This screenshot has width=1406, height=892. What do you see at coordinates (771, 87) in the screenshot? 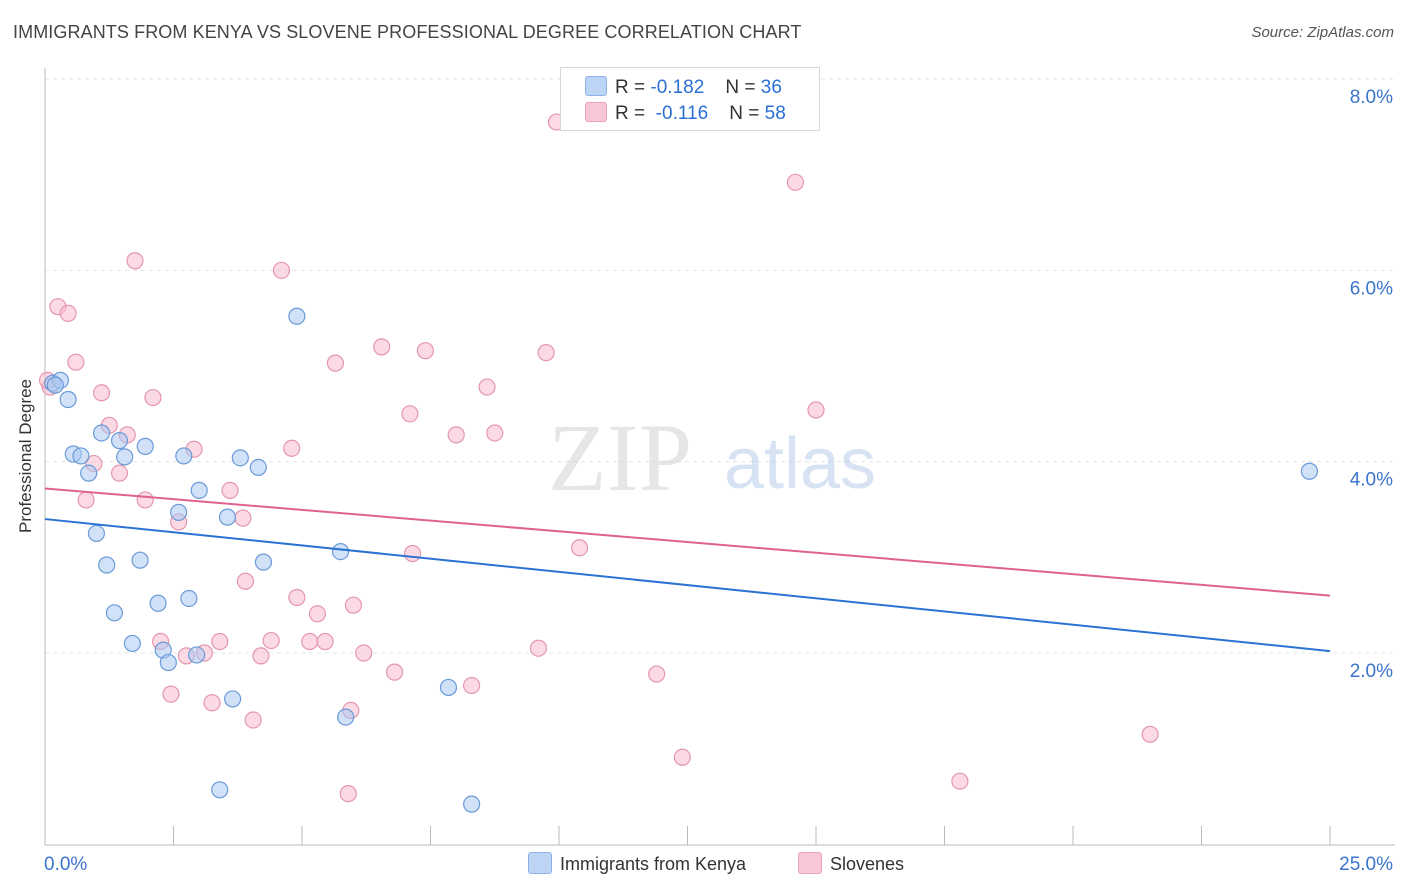
I see `kenya-n-value: 36` at bounding box center [771, 87].